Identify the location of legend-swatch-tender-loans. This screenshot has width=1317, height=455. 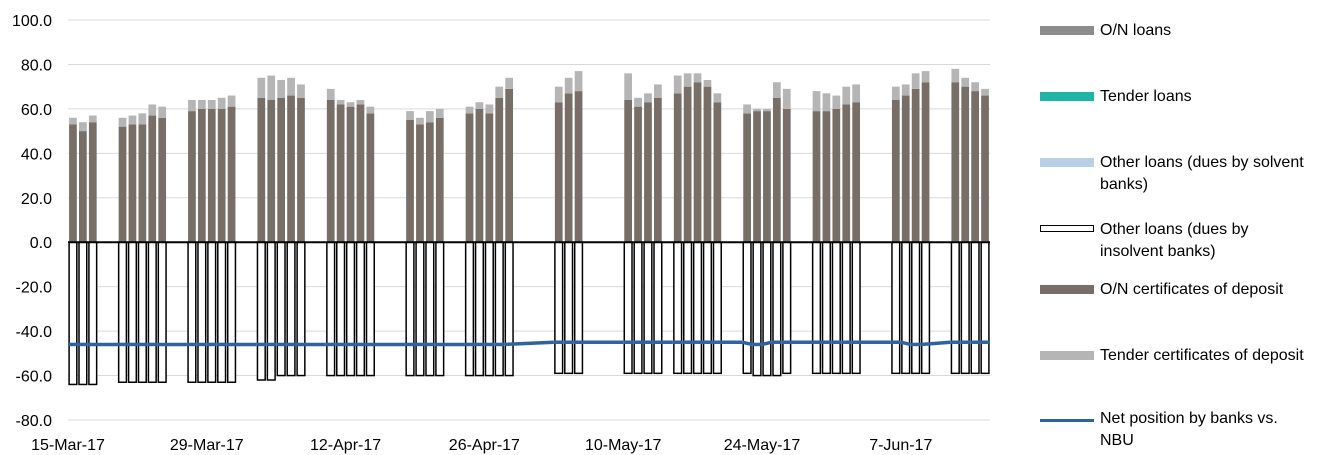
(1067, 96).